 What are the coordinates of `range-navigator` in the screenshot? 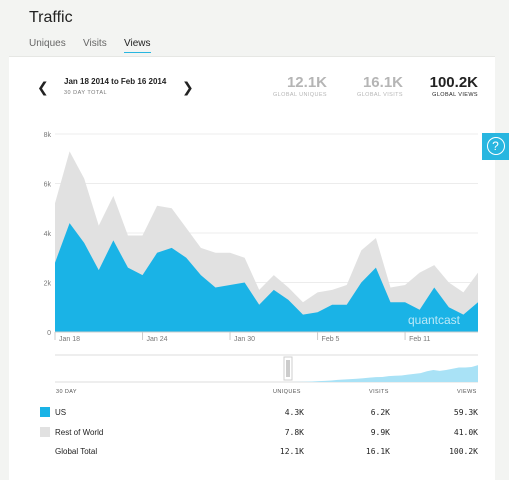 It's located at (266, 368).